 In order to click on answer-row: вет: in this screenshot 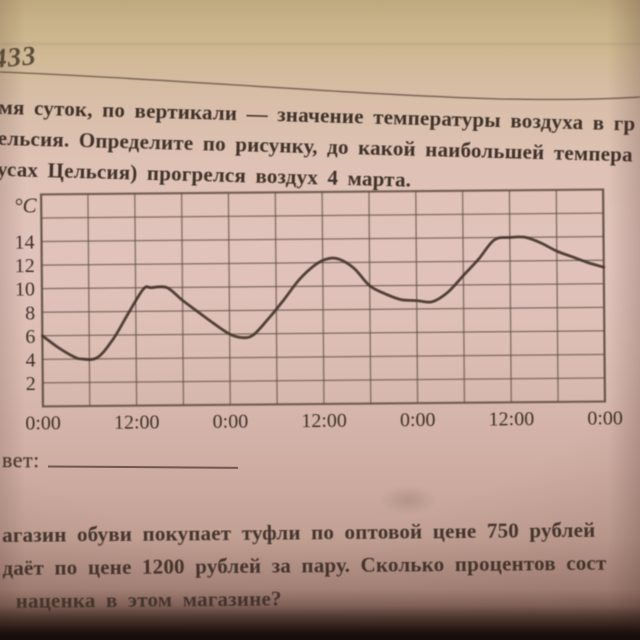, I will do `click(120, 461)`.